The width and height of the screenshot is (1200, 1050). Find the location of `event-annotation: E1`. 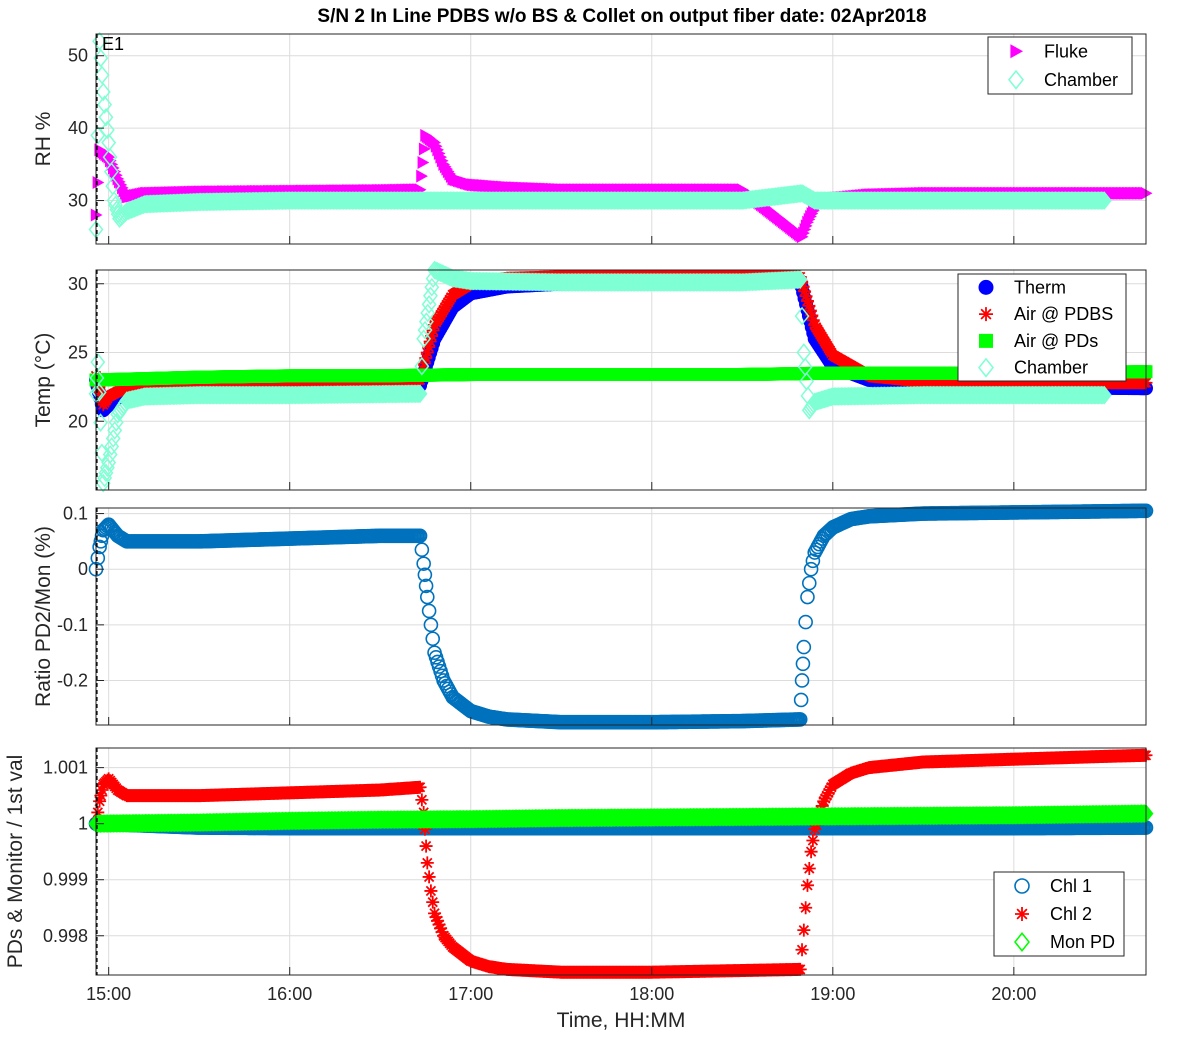

event-annotation: E1 is located at coordinates (113, 44).